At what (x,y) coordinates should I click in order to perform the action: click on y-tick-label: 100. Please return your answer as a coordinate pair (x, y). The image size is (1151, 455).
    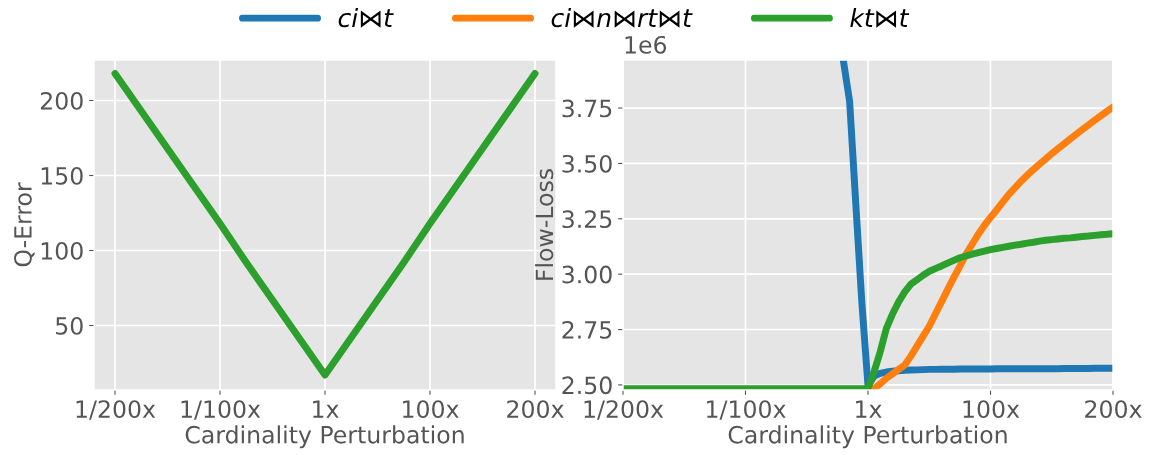
    Looking at the image, I should click on (62, 250).